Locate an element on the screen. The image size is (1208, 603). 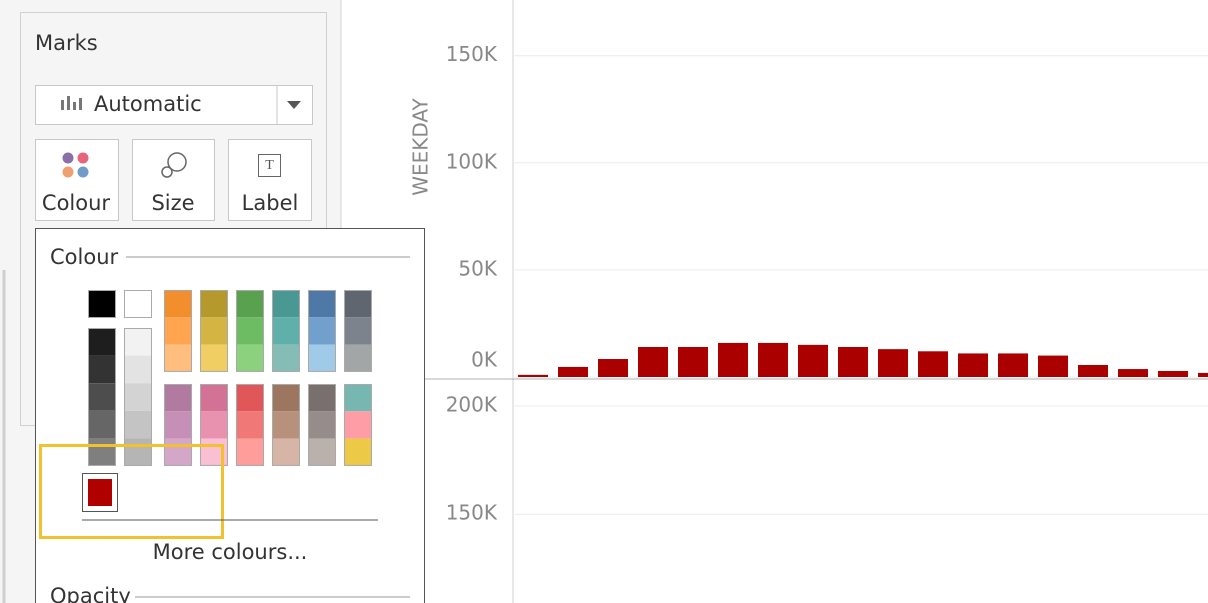
label-button-label: Label is located at coordinates (270, 203).